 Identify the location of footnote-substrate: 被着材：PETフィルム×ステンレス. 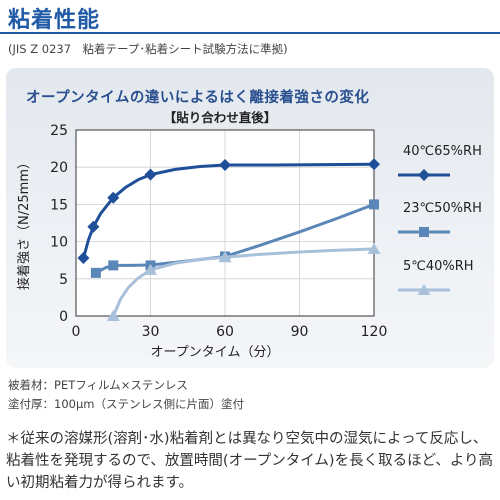
(98, 385).